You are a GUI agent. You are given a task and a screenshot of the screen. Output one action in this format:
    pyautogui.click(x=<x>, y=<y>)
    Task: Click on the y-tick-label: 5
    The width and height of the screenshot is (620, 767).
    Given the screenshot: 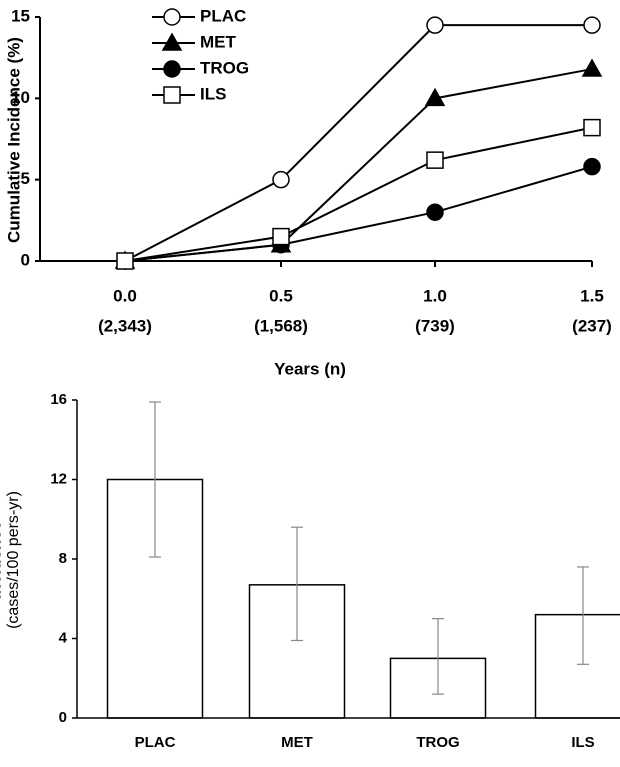 What is the action you would take?
    pyautogui.click(x=25, y=178)
    